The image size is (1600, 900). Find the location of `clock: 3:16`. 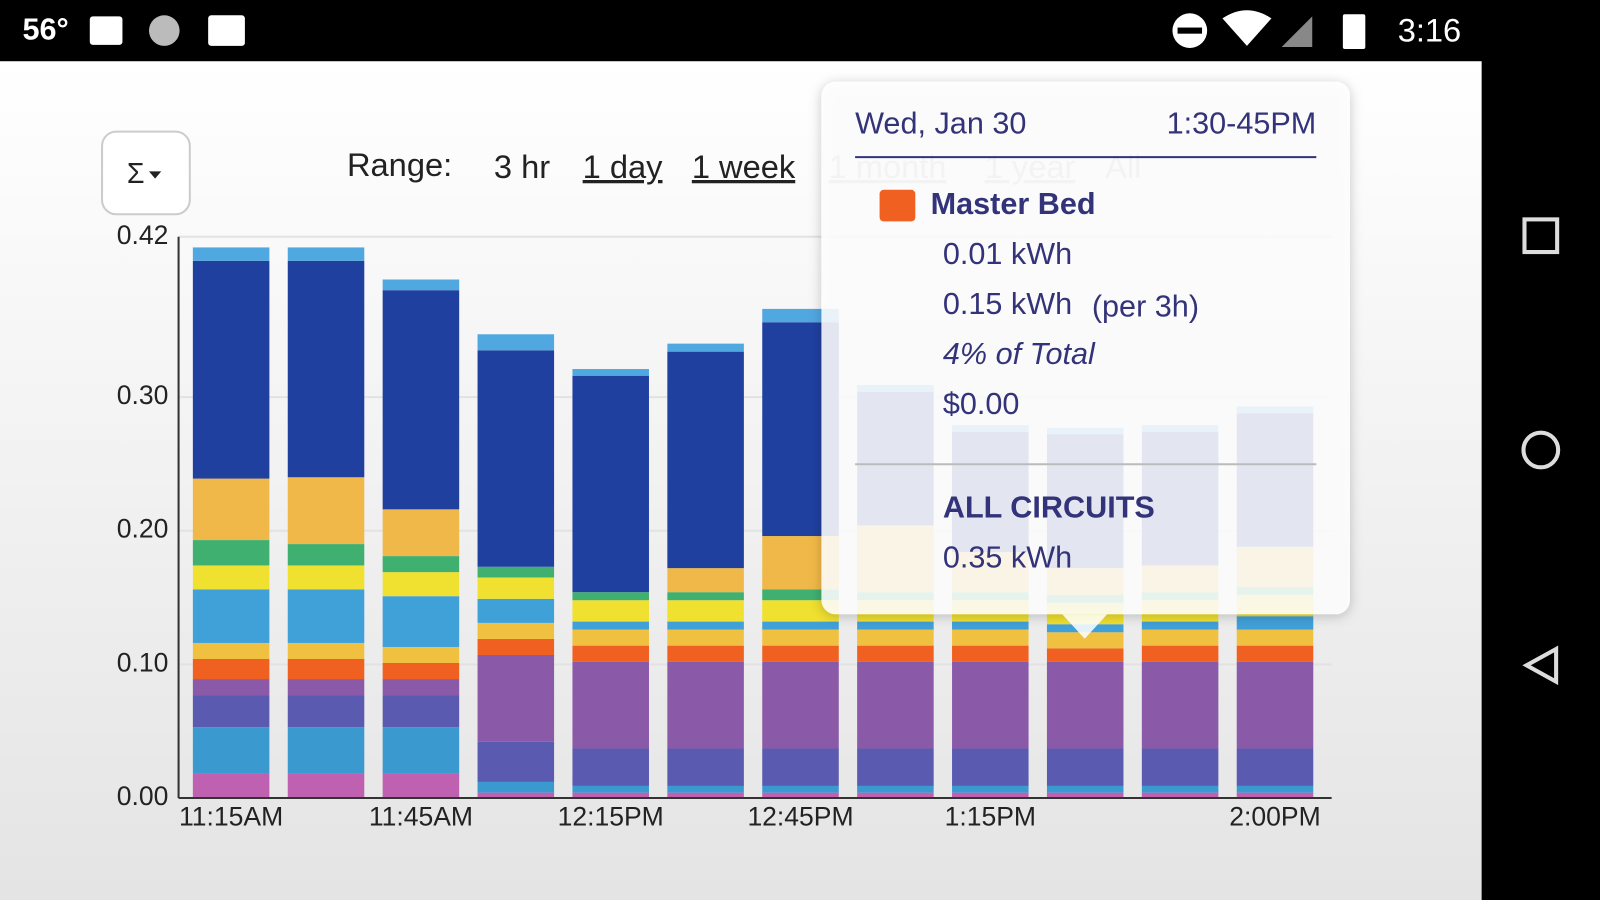

clock: 3:16 is located at coordinates (1430, 29).